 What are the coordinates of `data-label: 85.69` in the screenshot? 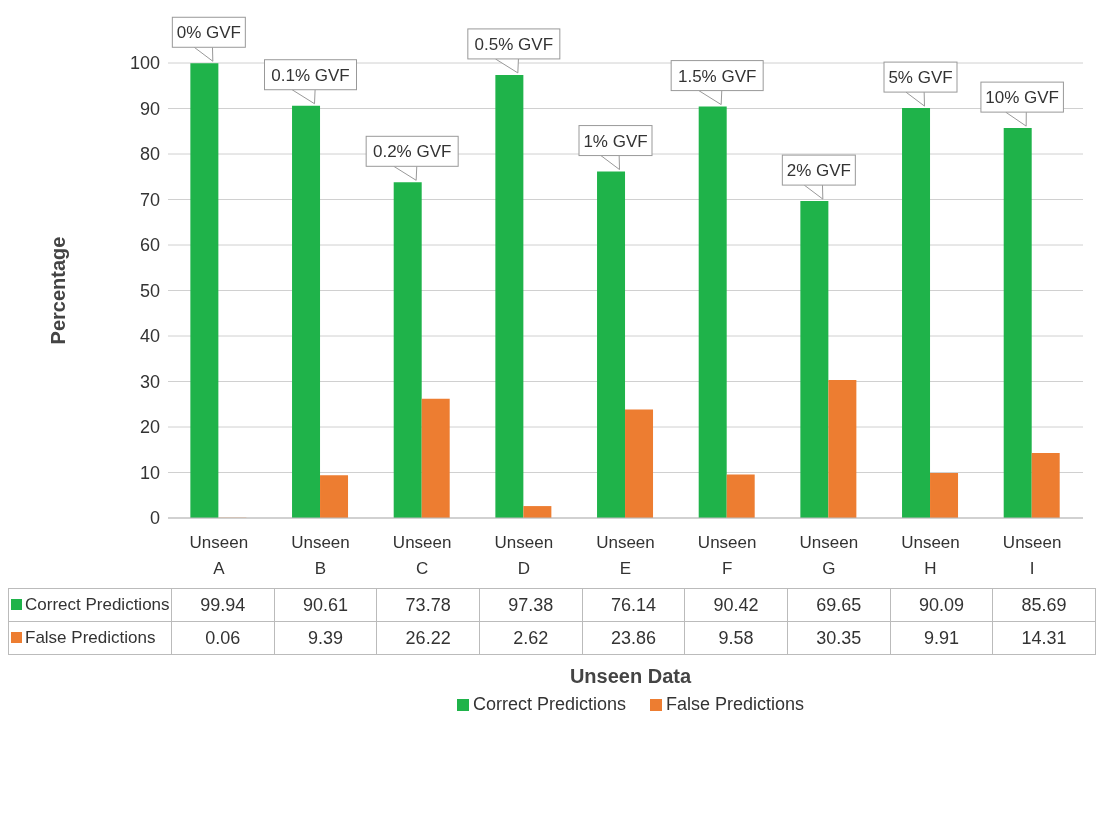 It's located at (1044, 605).